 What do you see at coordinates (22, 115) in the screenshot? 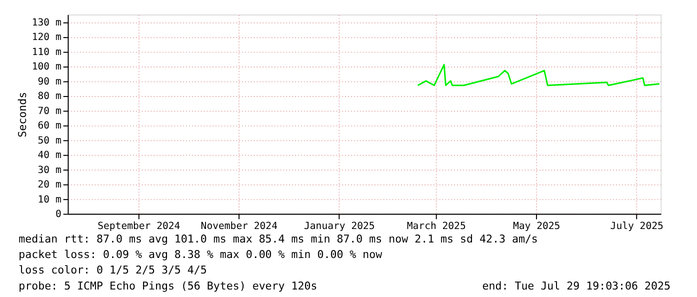
I see `y-axis-title: Seconds` at bounding box center [22, 115].